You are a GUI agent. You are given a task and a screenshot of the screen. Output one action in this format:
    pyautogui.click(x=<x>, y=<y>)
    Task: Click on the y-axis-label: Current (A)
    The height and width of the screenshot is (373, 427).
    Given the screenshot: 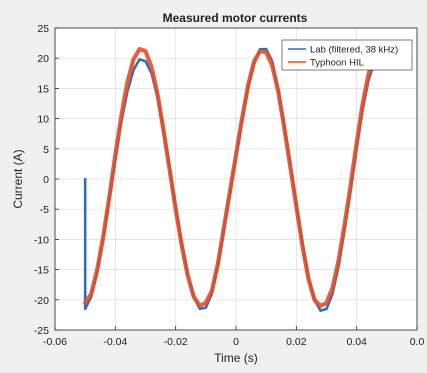 What is the action you would take?
    pyautogui.click(x=18, y=178)
    